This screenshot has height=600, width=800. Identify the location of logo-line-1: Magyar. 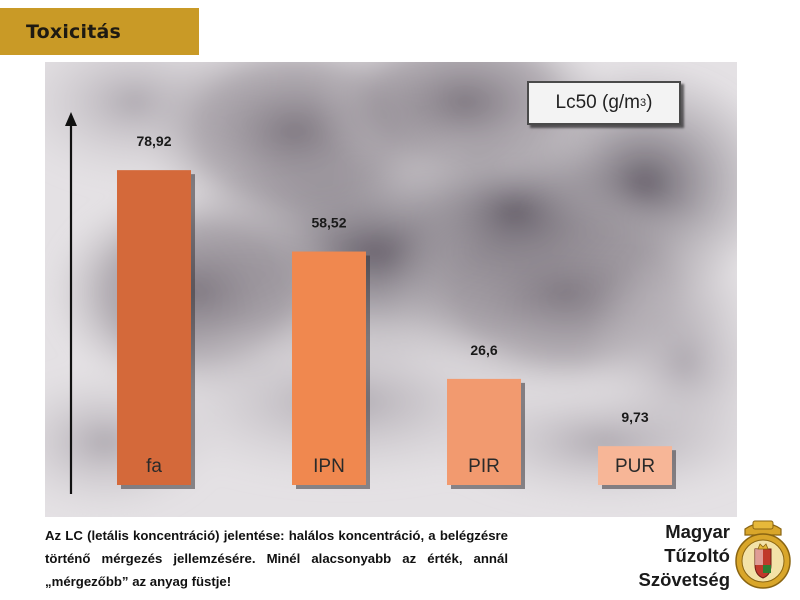
(697, 531).